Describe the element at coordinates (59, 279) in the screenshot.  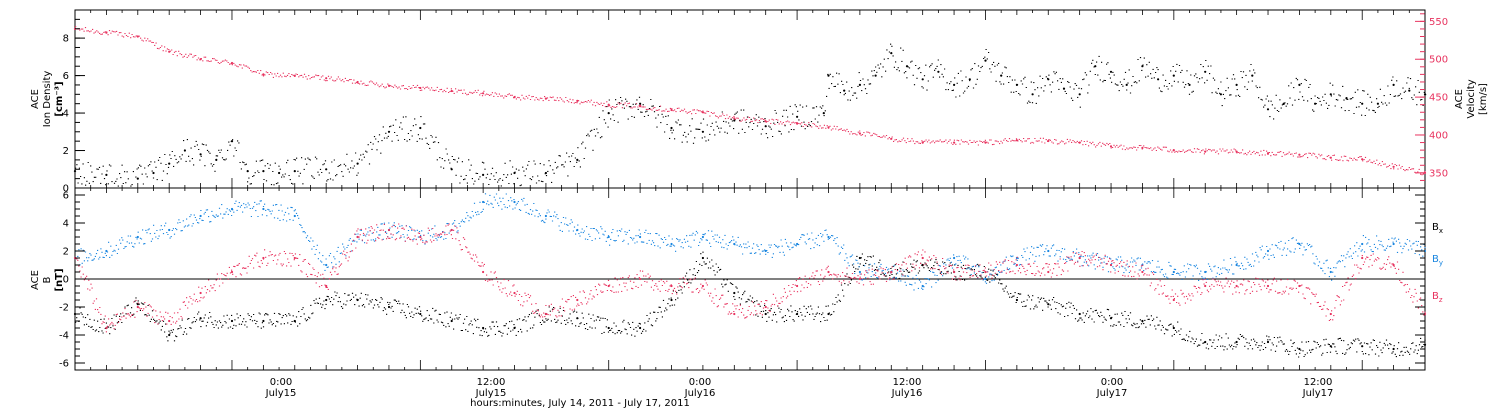
I see `bottom-ylabel-line3: [nT]` at that location.